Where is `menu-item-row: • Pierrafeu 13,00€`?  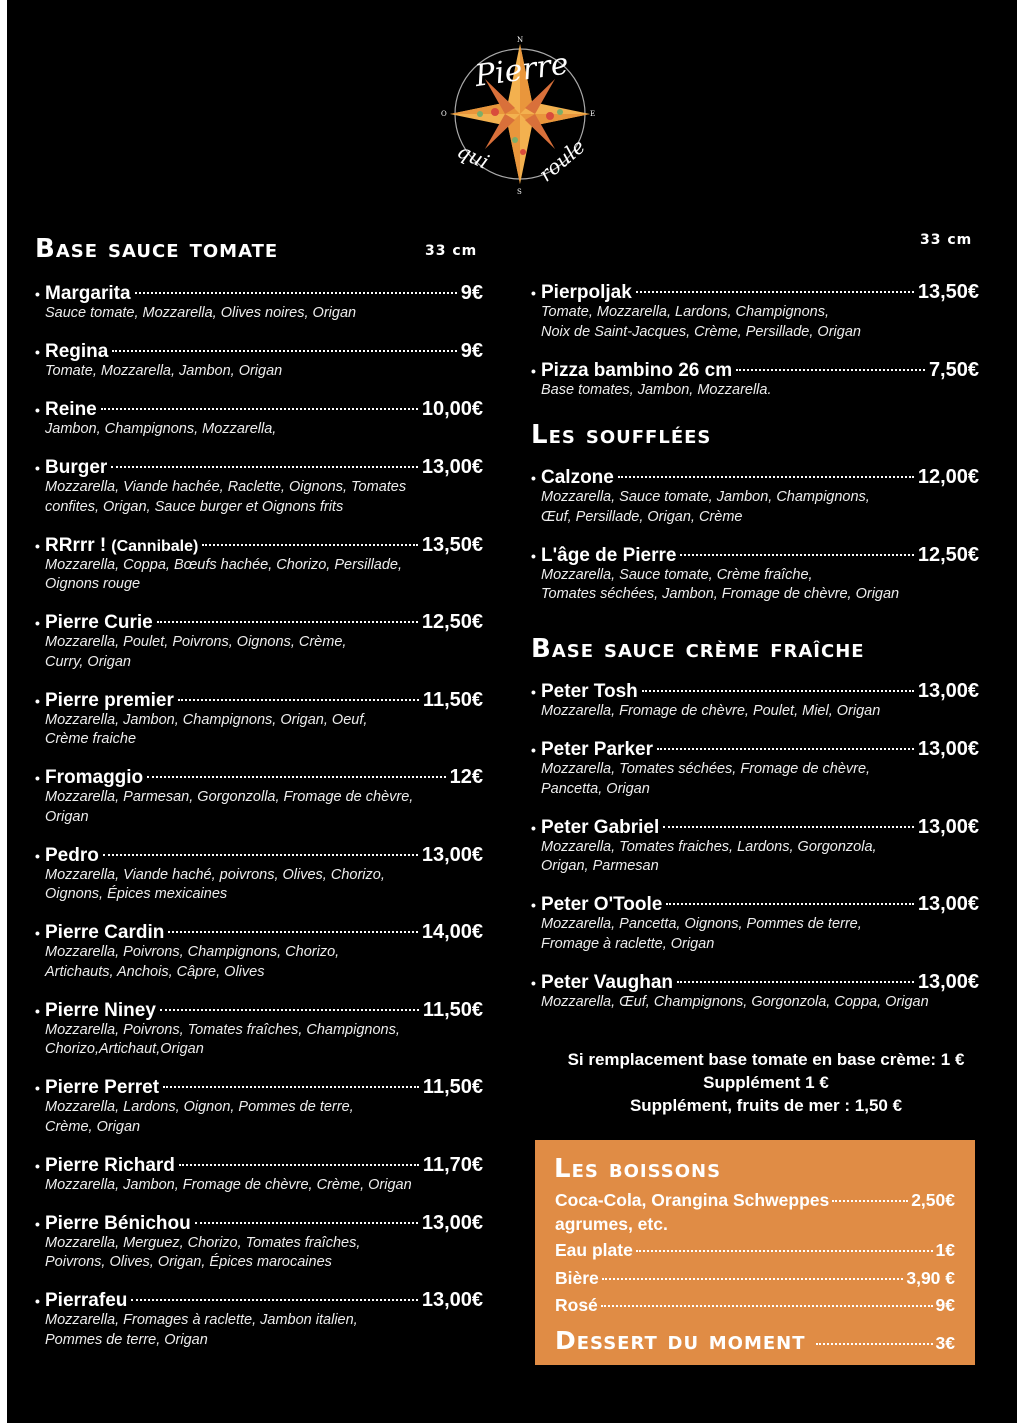 menu-item-row: • Pierrafeu 13,00€ is located at coordinates (259, 1300).